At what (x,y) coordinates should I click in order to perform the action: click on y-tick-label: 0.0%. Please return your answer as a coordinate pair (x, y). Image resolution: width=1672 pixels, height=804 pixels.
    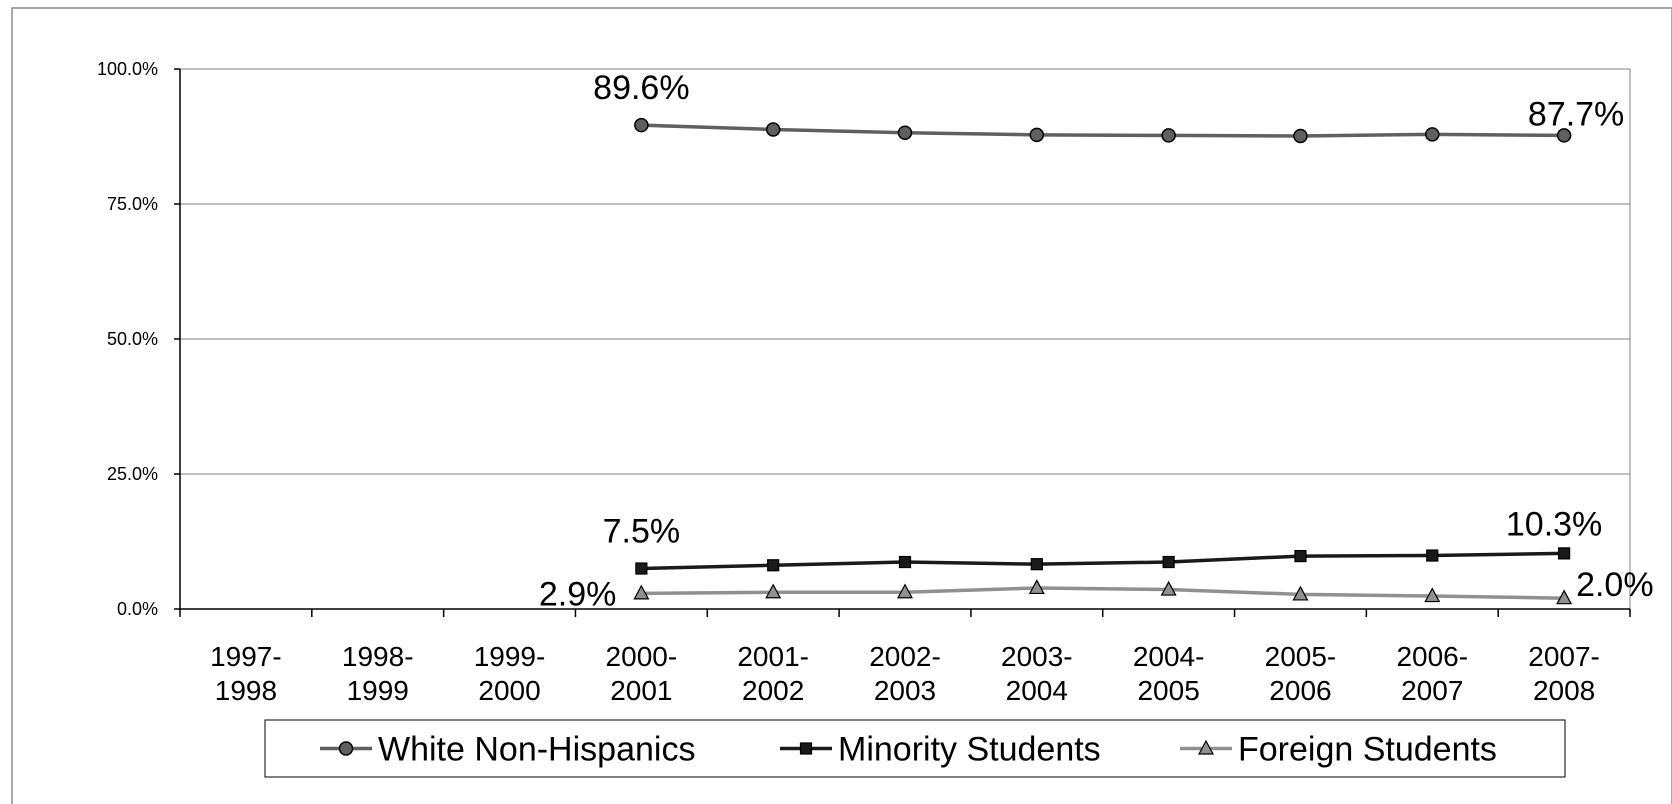
    Looking at the image, I should click on (137, 609).